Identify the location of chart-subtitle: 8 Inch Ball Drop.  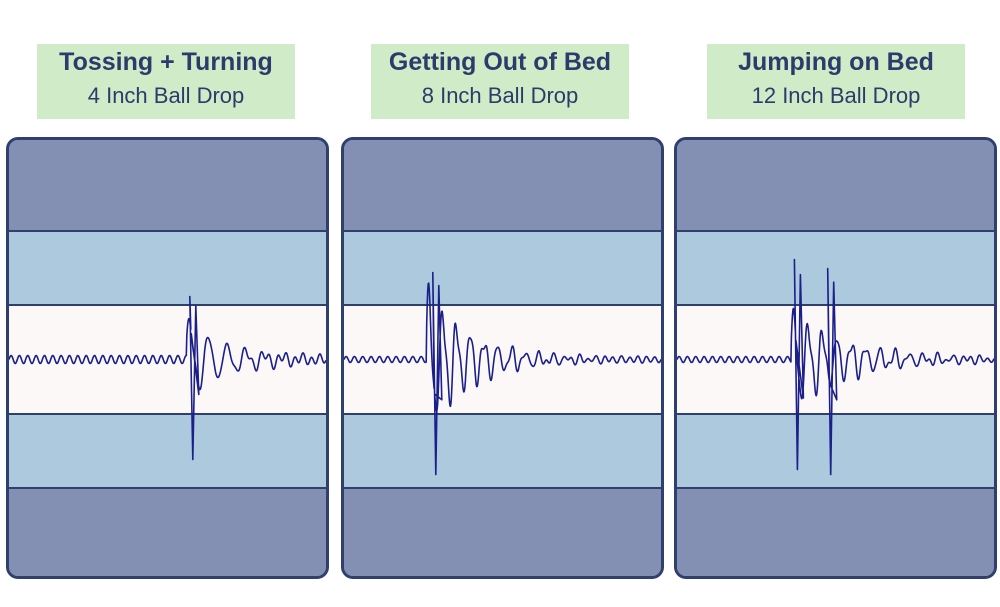
(500, 95).